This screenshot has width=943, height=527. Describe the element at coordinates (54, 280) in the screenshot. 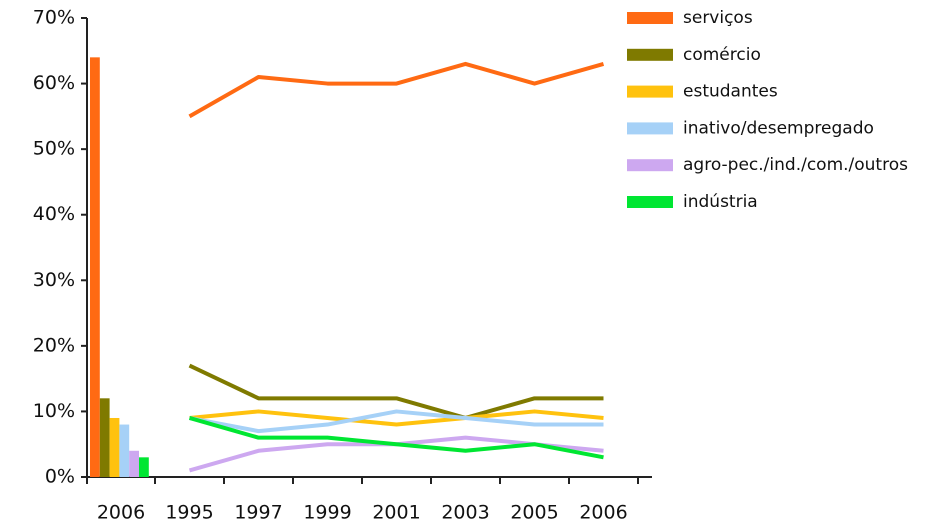

I see `y-tick-label: 30%` at that location.